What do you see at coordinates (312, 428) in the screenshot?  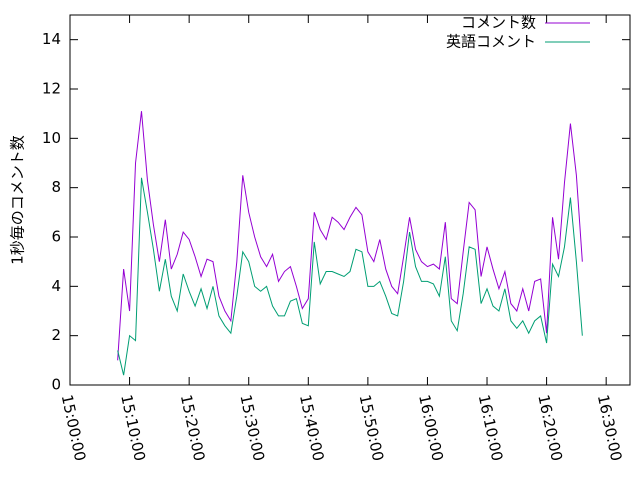 I see `x-tick-label: 15:40:00` at bounding box center [312, 428].